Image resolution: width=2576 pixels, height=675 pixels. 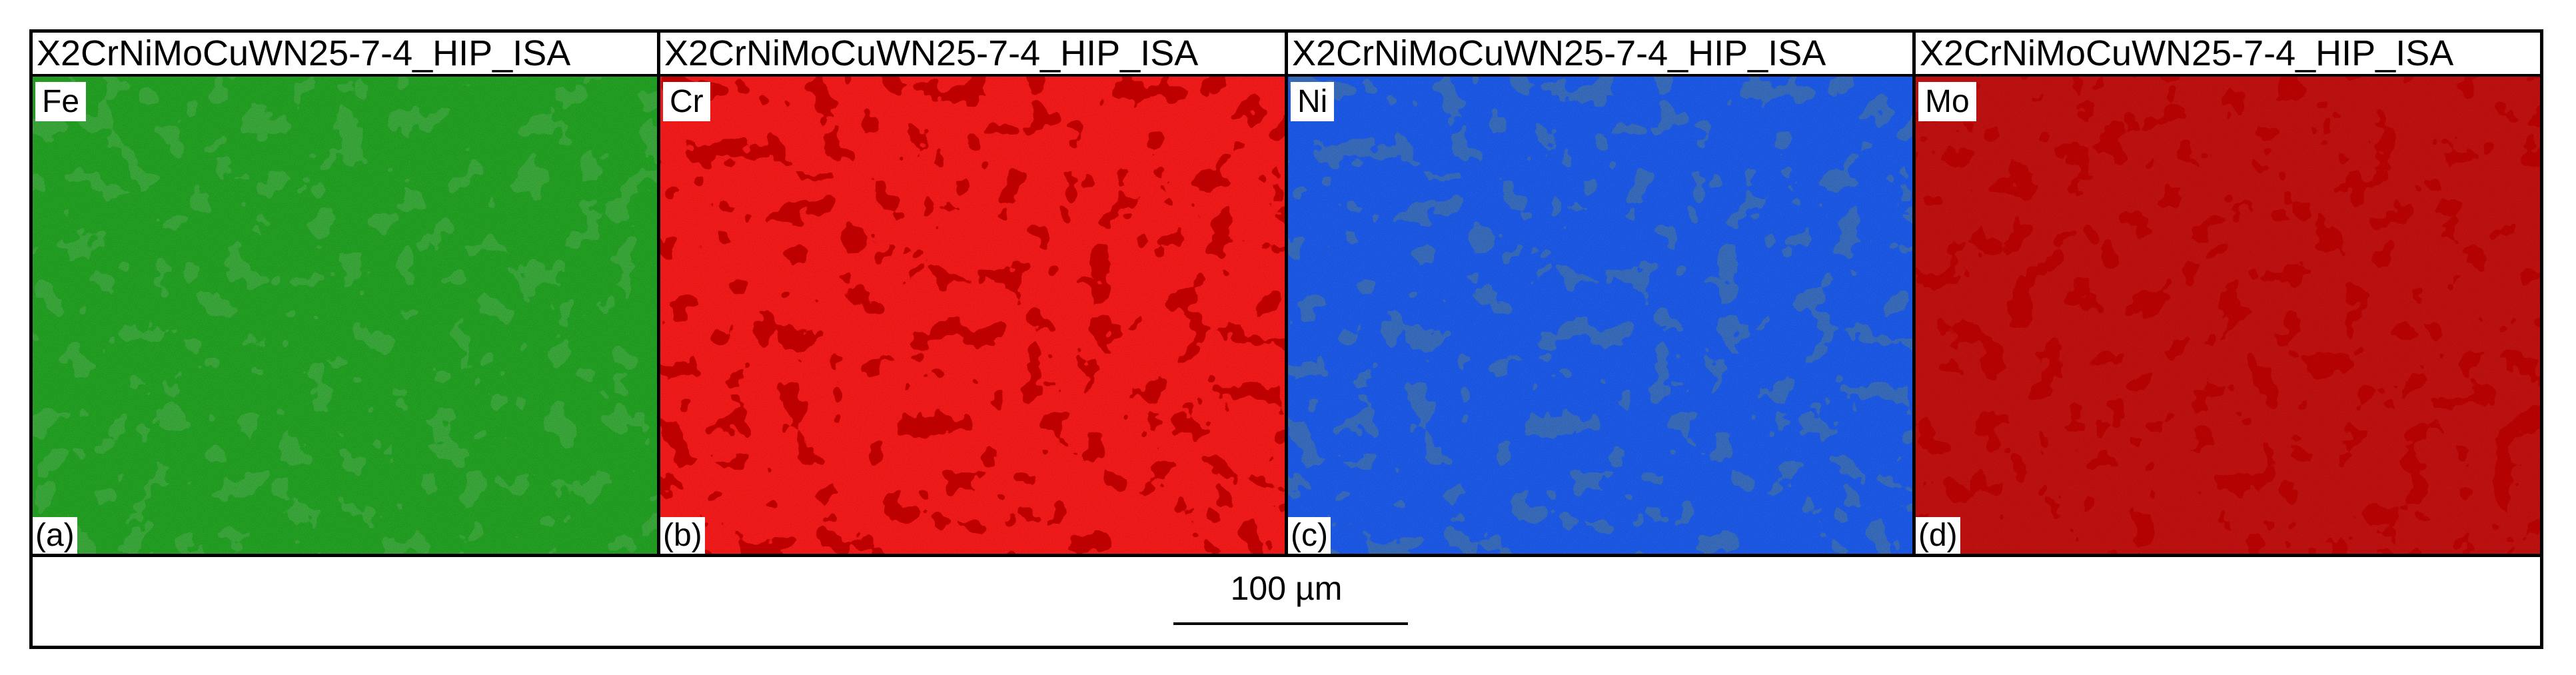 What do you see at coordinates (1313, 101) in the screenshot?
I see `element-label: Ni` at bounding box center [1313, 101].